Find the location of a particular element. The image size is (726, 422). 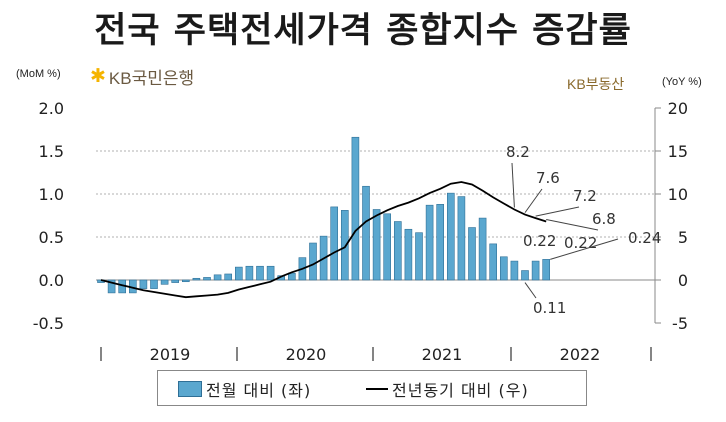

left-tick-label: 1.0 is located at coordinates (51, 194).